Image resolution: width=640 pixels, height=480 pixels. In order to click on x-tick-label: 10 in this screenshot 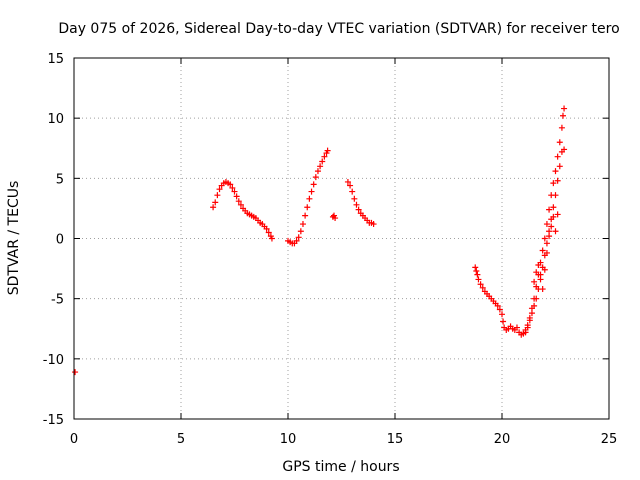, I will do `click(288, 439)`.